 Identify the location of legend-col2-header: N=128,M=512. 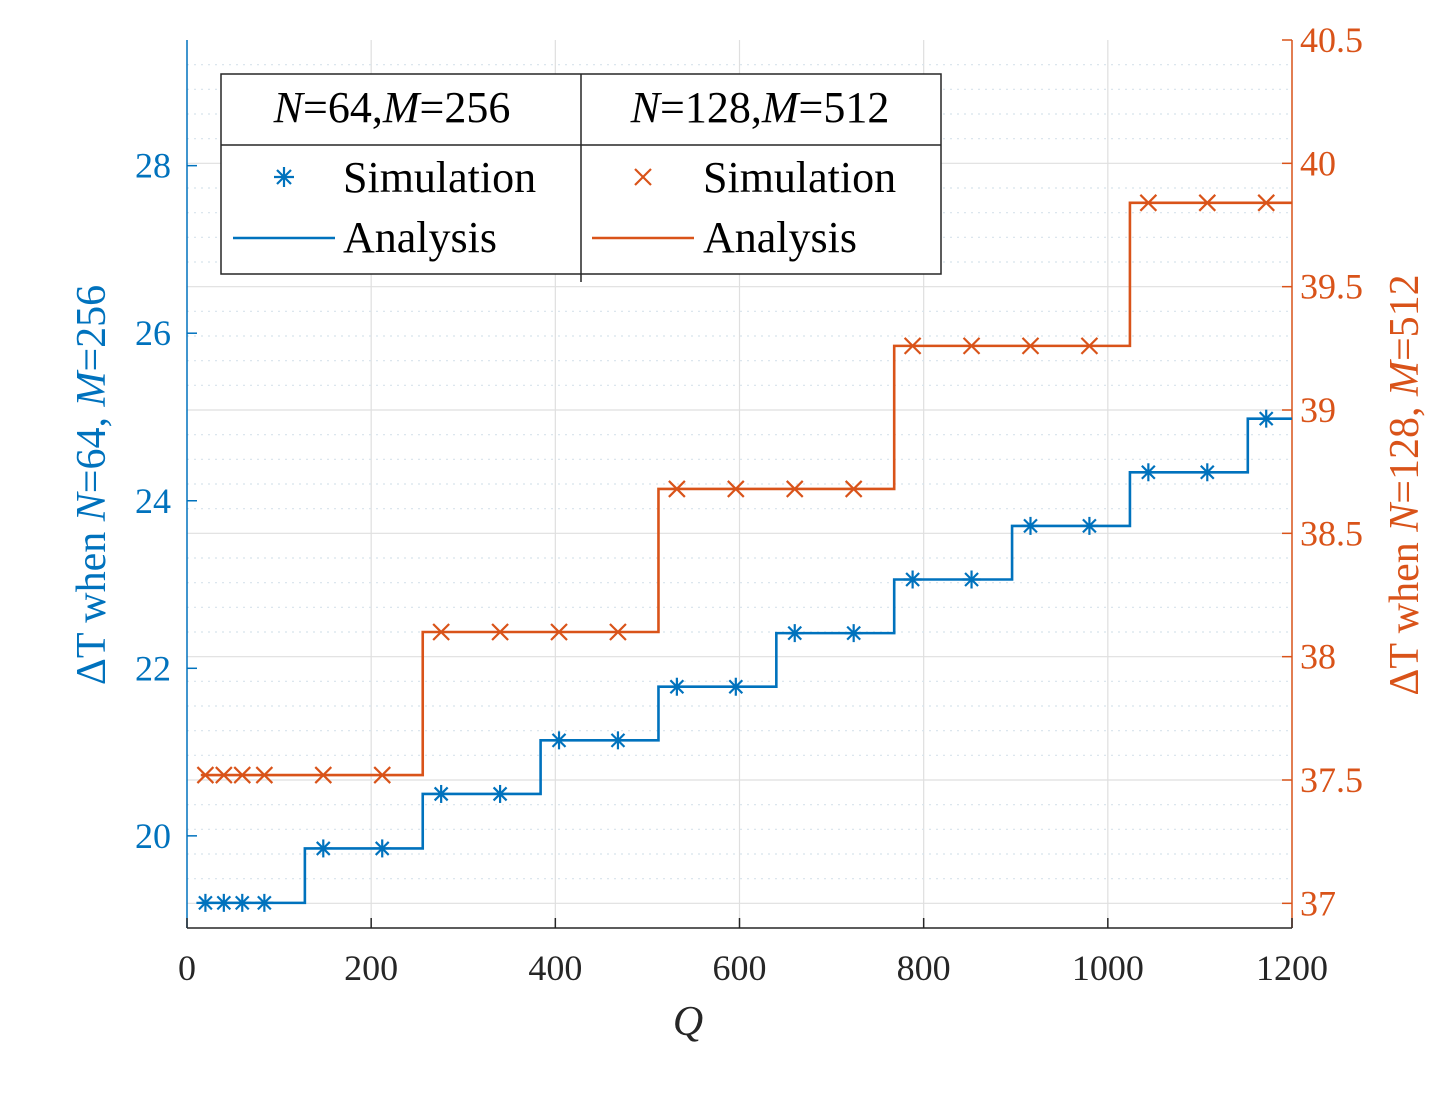
(760, 107).